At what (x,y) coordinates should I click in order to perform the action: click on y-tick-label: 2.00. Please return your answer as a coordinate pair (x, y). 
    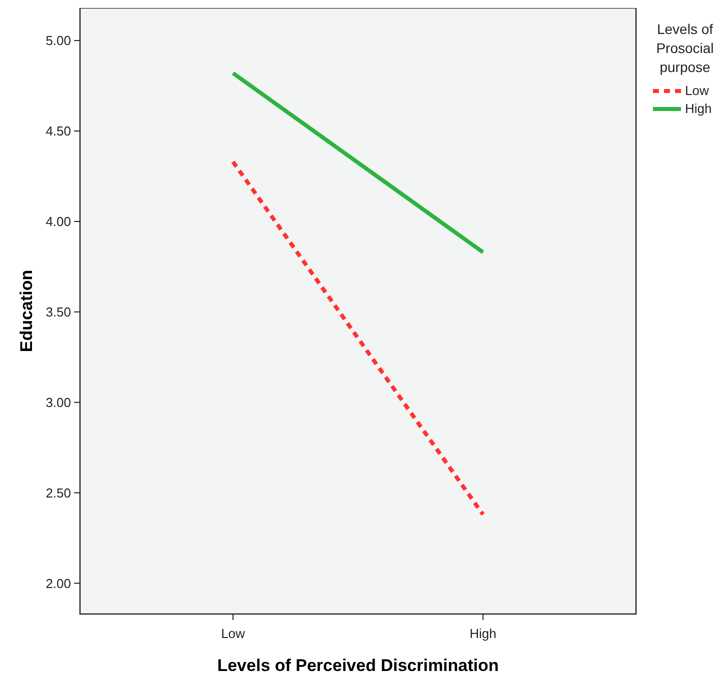
    Looking at the image, I should click on (58, 583).